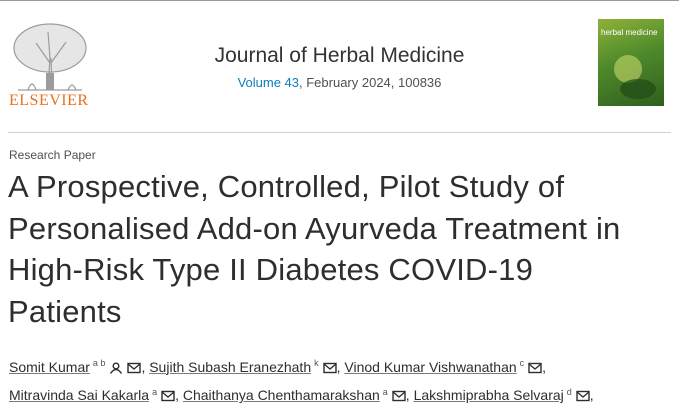  Describe the element at coordinates (629, 32) in the screenshot. I see `cover-title: herbal medicine` at that location.